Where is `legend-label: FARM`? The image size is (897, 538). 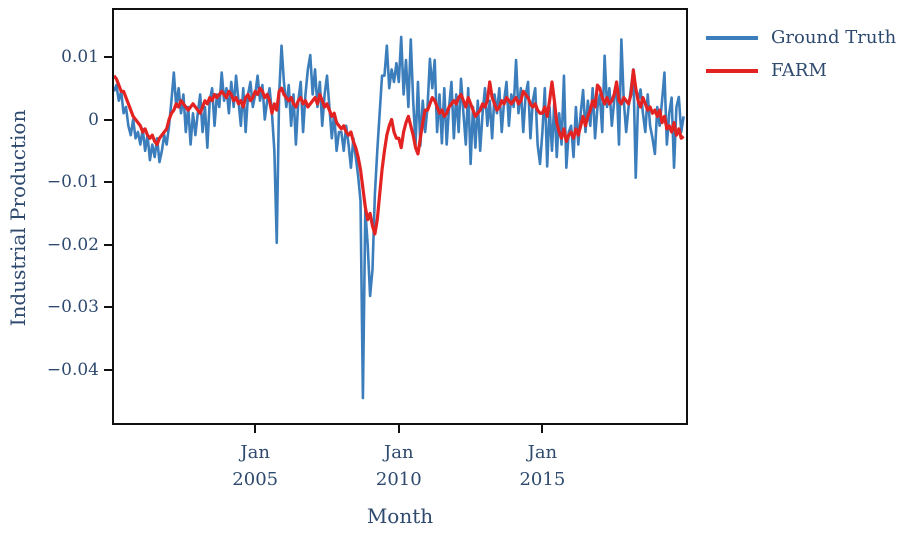
legend-label: FARM is located at coordinates (799, 70).